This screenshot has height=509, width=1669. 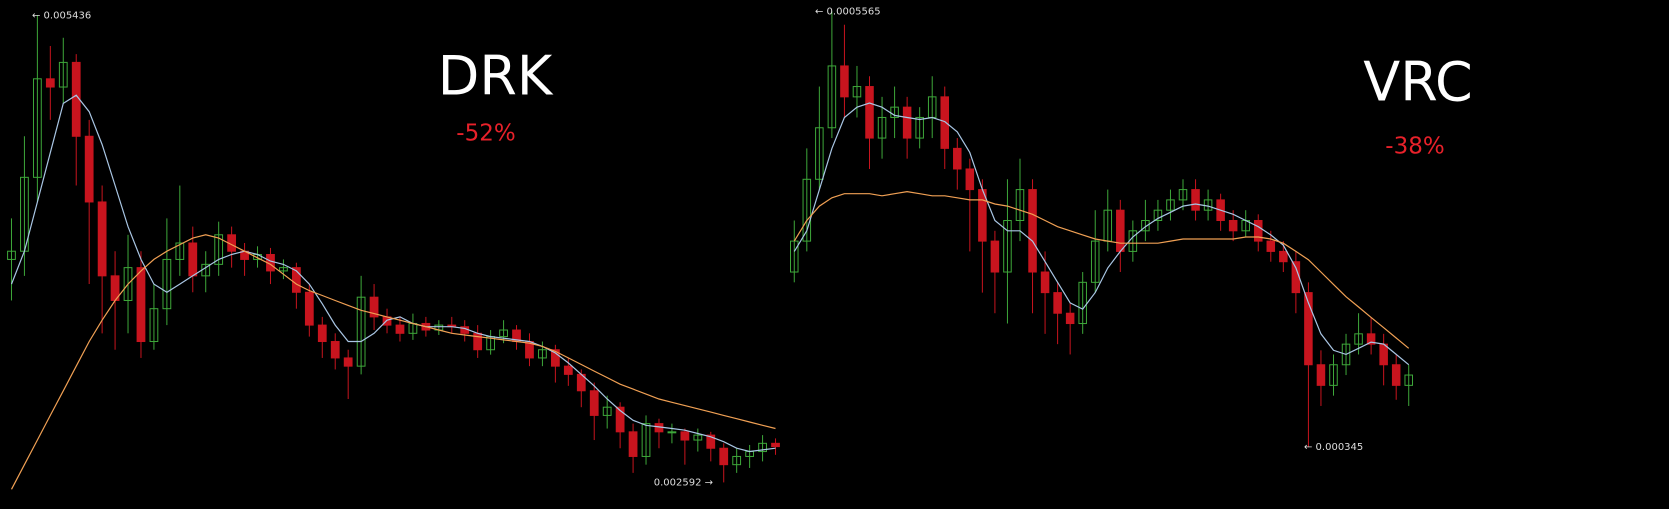 I want to click on moving-average-line, so click(x=1101, y=269).